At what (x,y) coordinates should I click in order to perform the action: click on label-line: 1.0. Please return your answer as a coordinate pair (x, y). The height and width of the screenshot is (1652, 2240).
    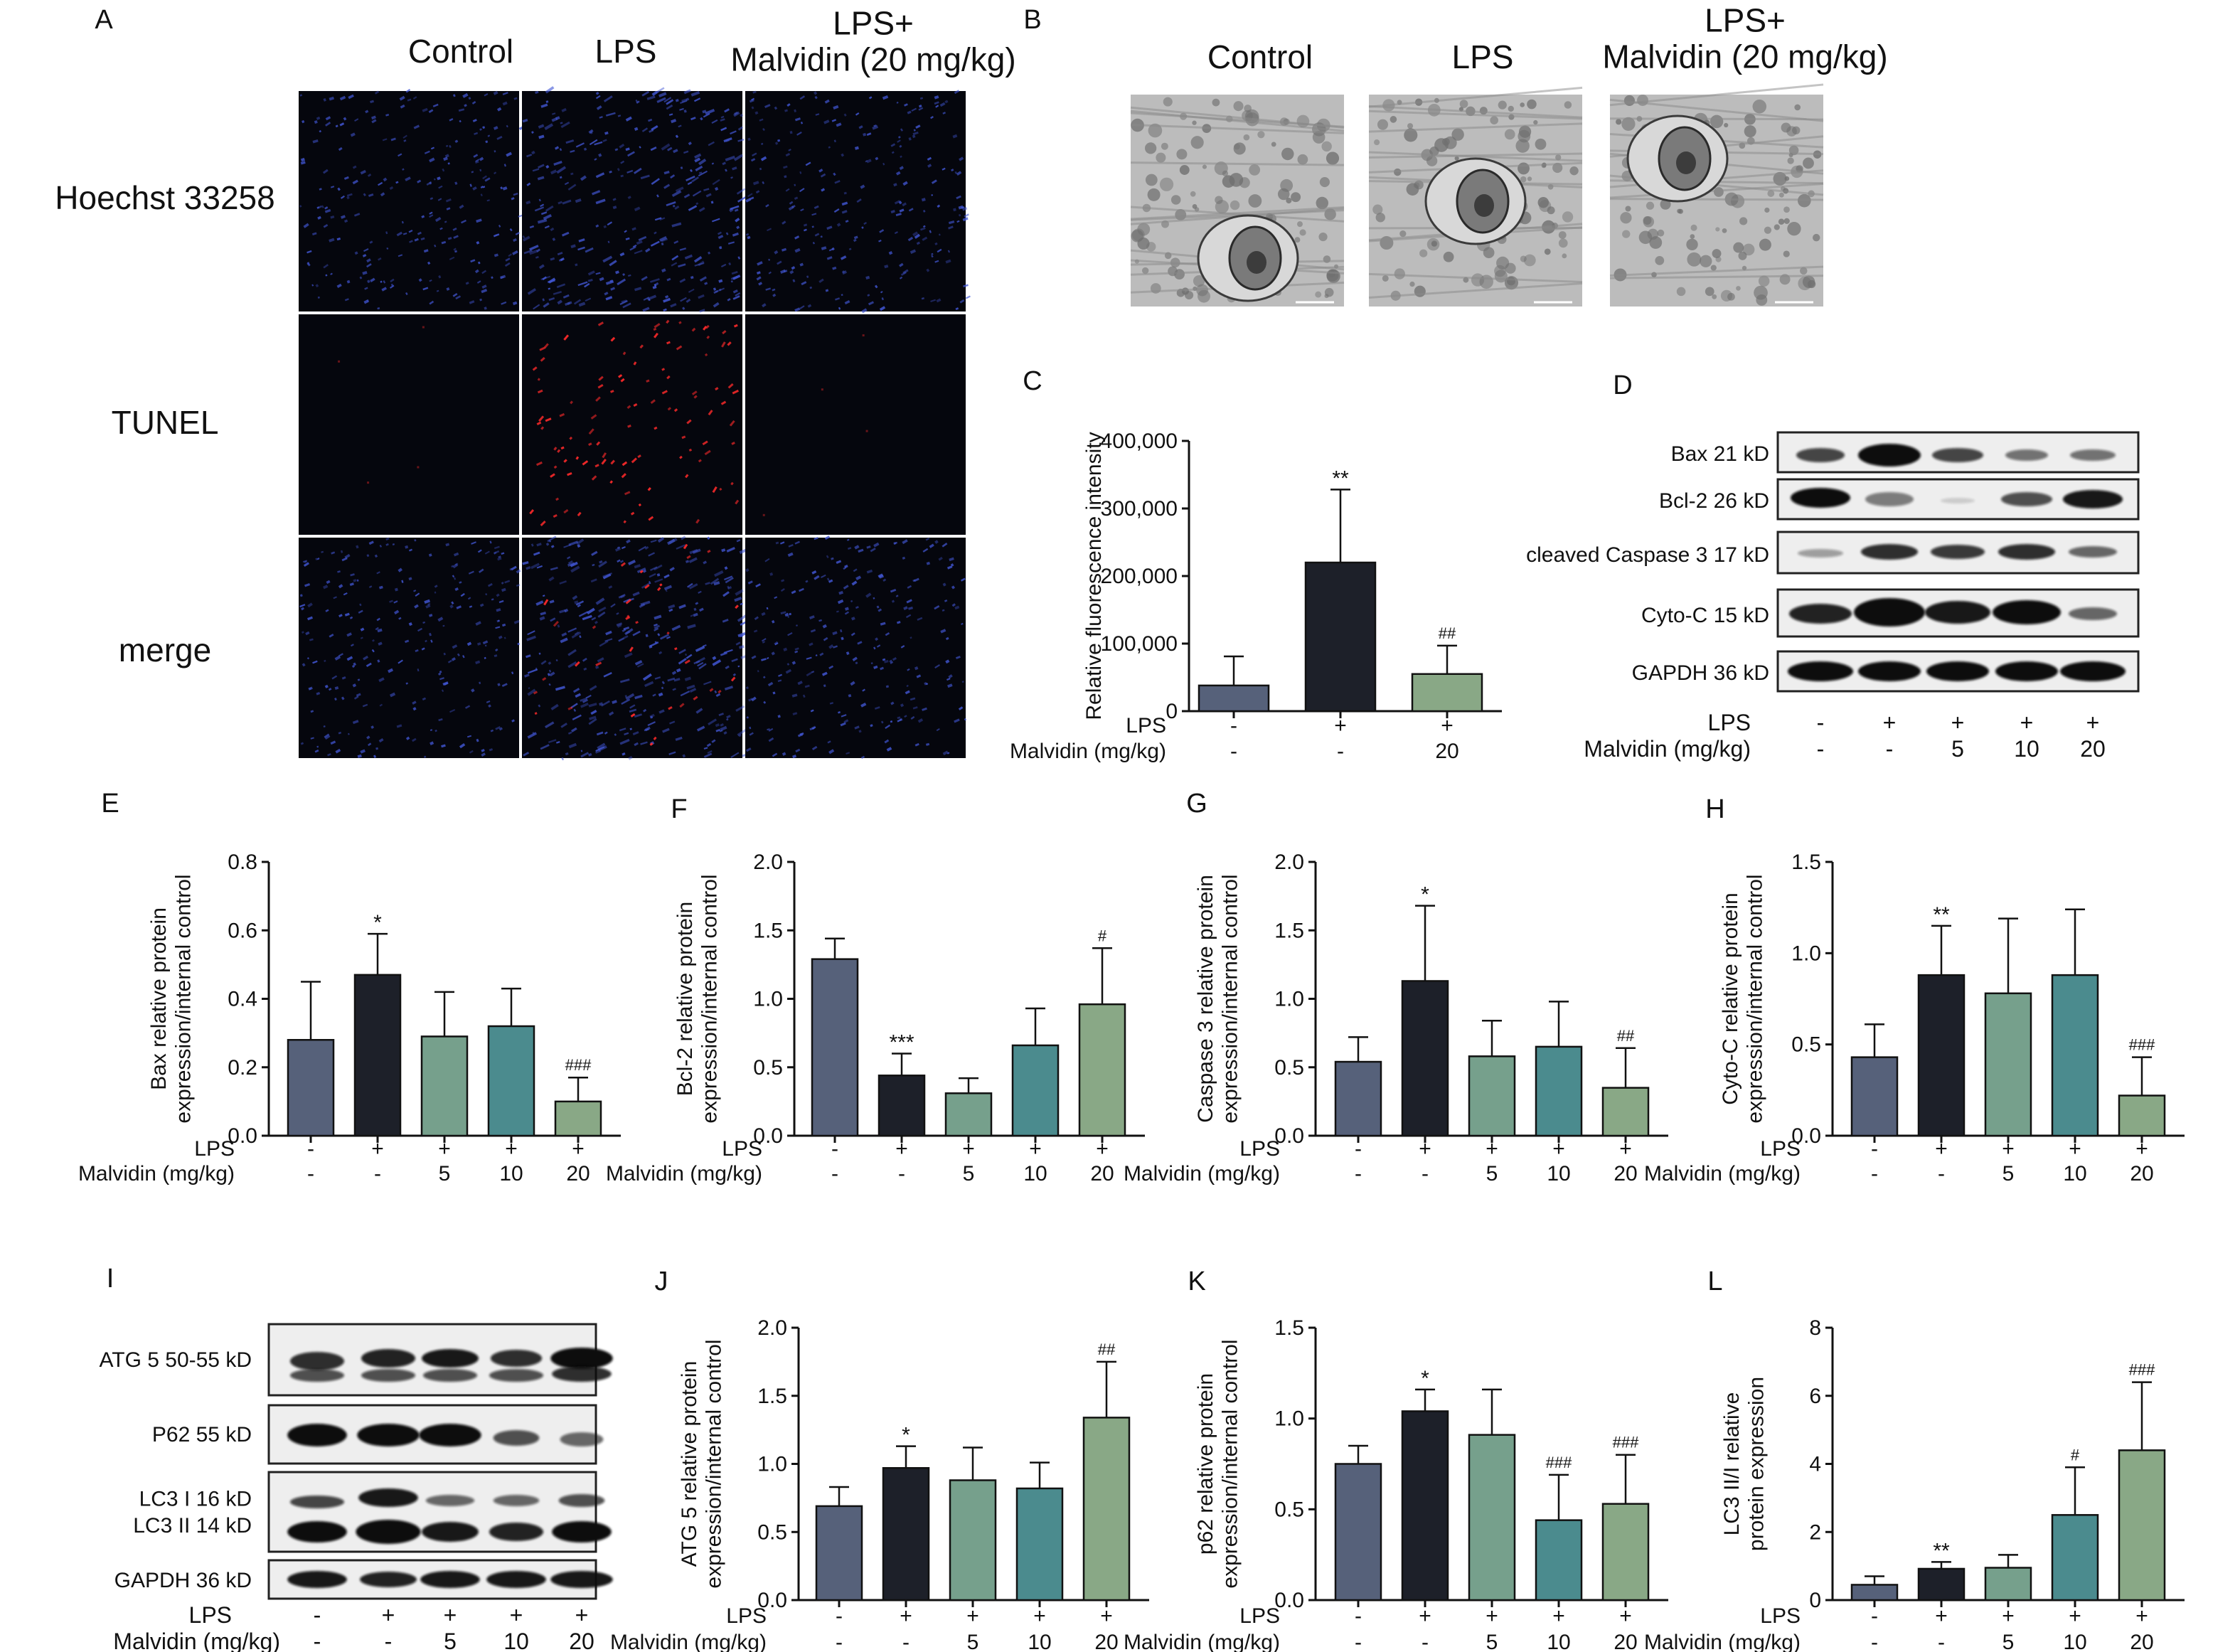
    Looking at the image, I should click on (768, 999).